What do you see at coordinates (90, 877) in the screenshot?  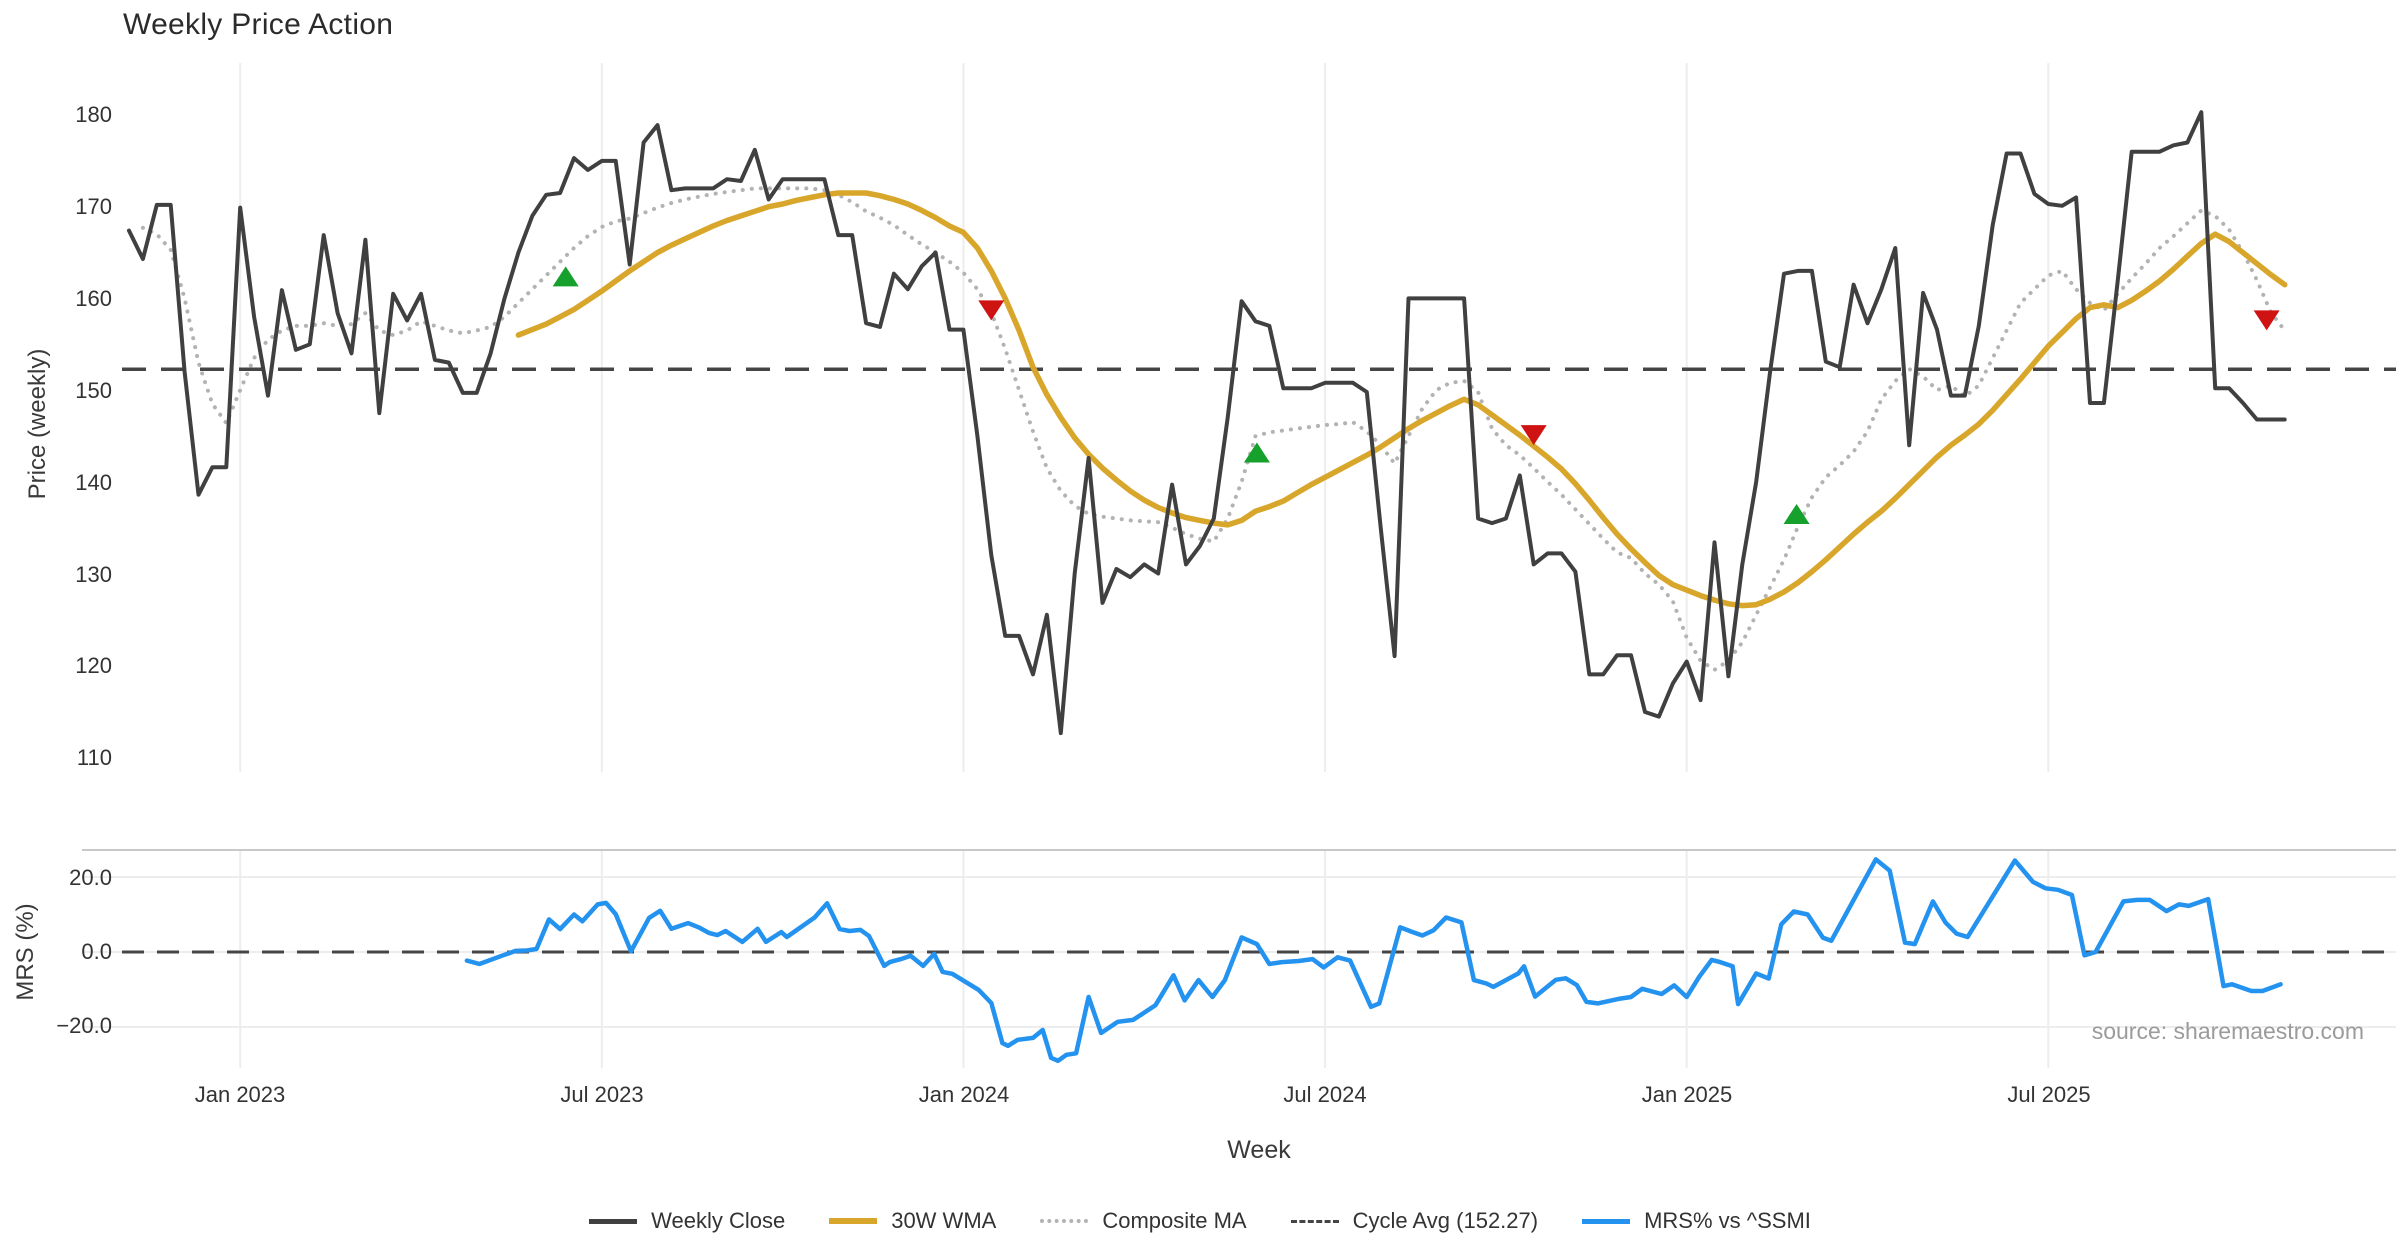 I see `mrs-ytick-20: 20.0` at bounding box center [90, 877].